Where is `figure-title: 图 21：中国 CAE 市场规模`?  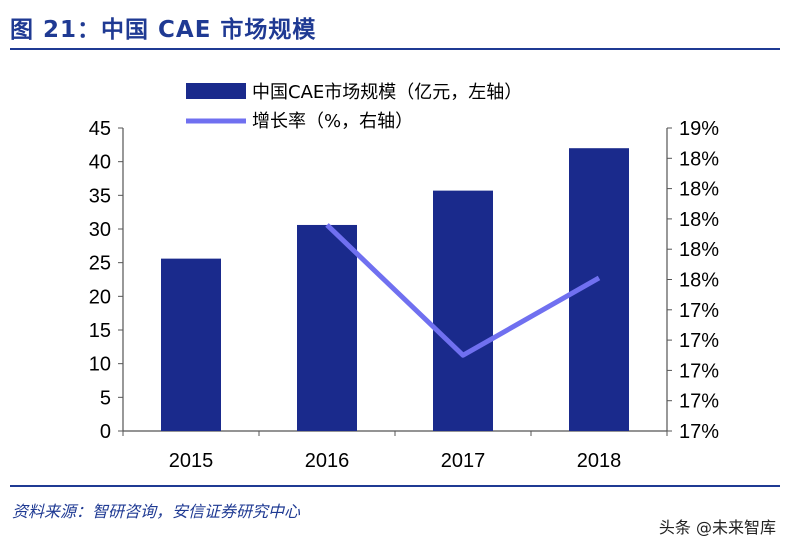 figure-title: 图 21：中国 CAE 市场规模 is located at coordinates (163, 30).